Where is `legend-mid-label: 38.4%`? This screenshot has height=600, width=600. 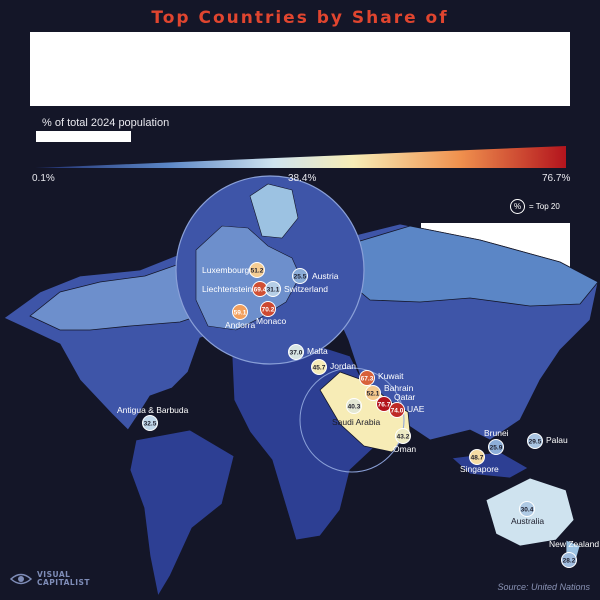 legend-mid-label: 38.4% is located at coordinates (302, 178).